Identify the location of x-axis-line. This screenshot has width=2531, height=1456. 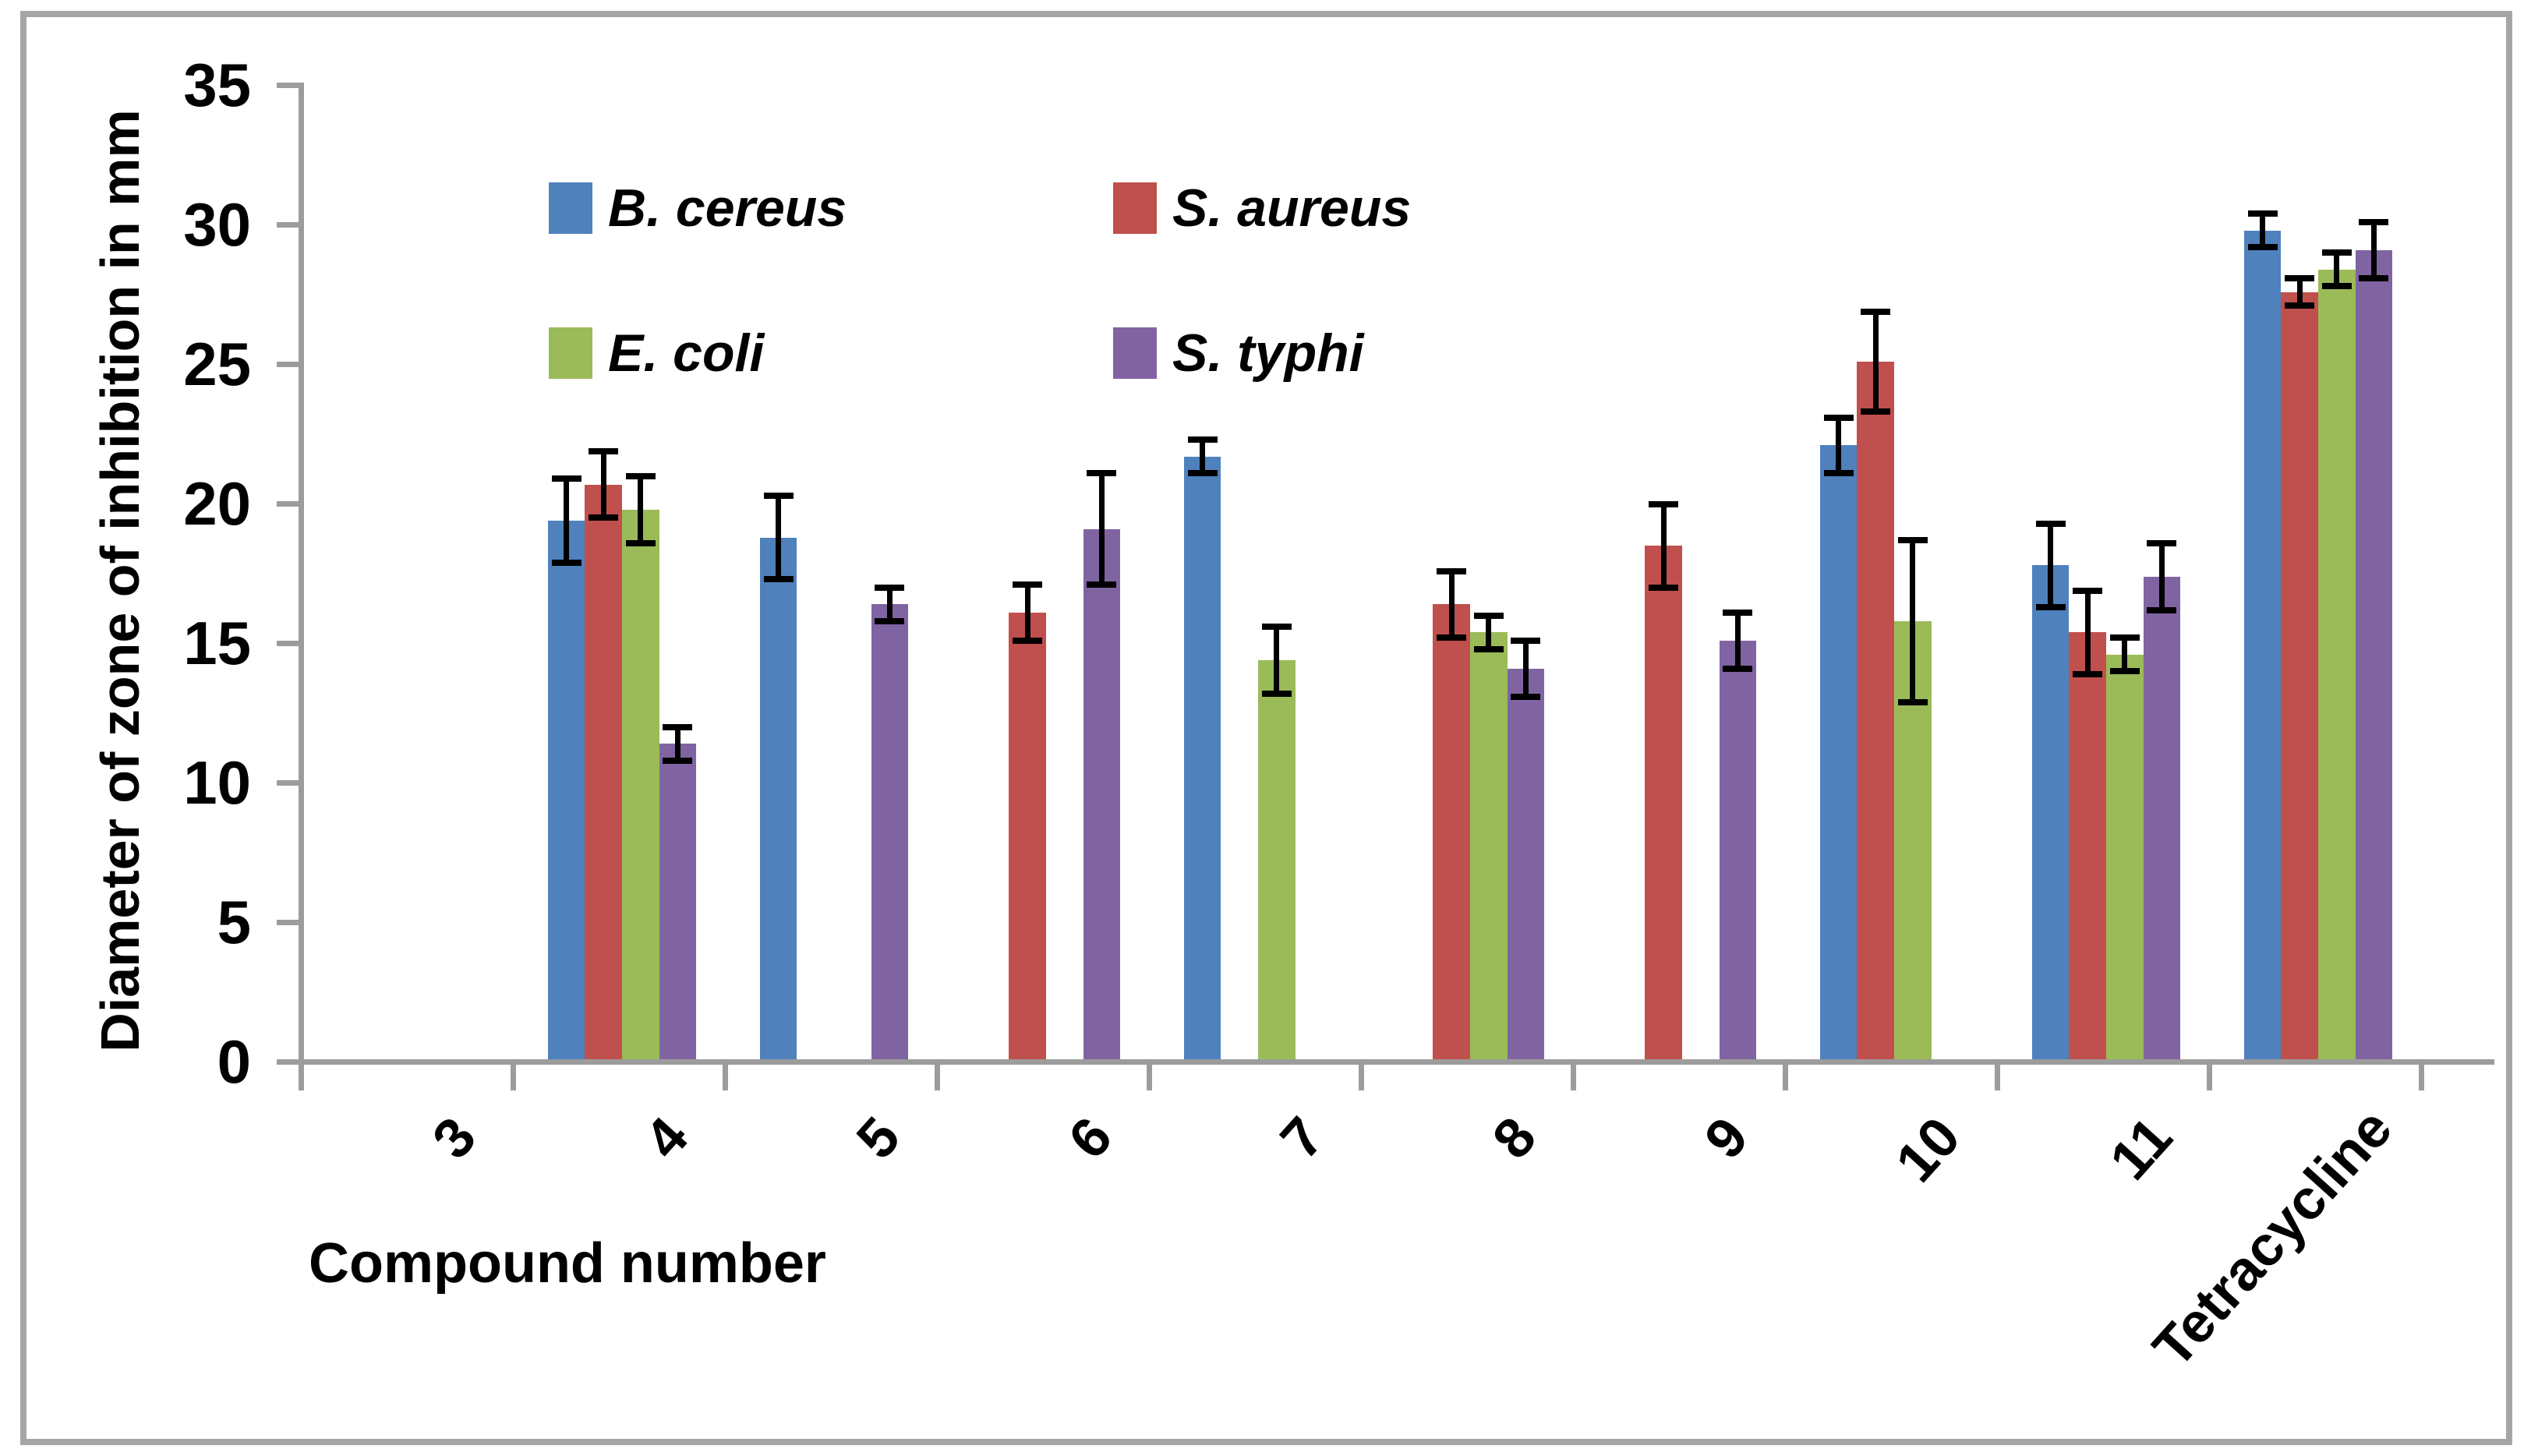
(1396, 1062).